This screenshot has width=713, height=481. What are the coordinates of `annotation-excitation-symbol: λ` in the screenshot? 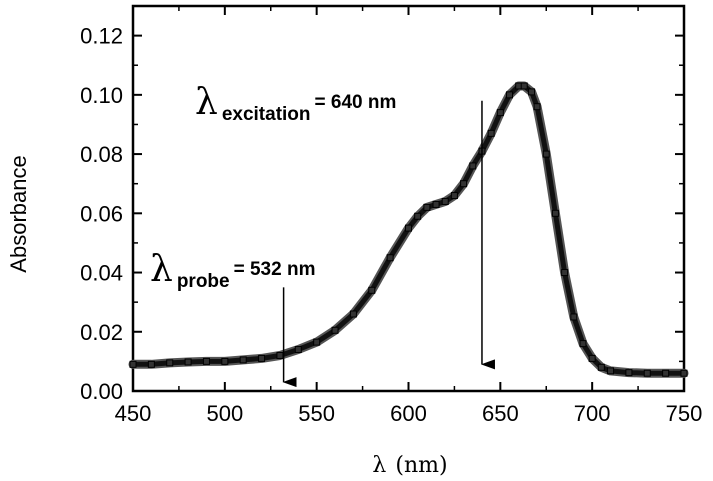 It's located at (206, 102).